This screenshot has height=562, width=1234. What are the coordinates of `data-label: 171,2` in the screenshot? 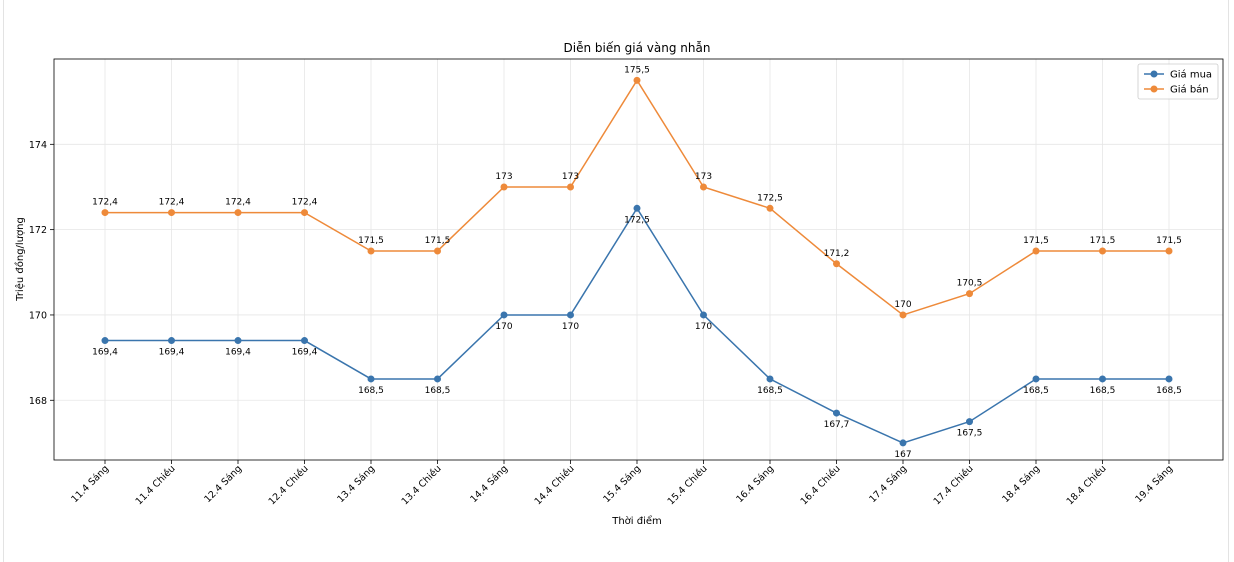 It's located at (837, 254).